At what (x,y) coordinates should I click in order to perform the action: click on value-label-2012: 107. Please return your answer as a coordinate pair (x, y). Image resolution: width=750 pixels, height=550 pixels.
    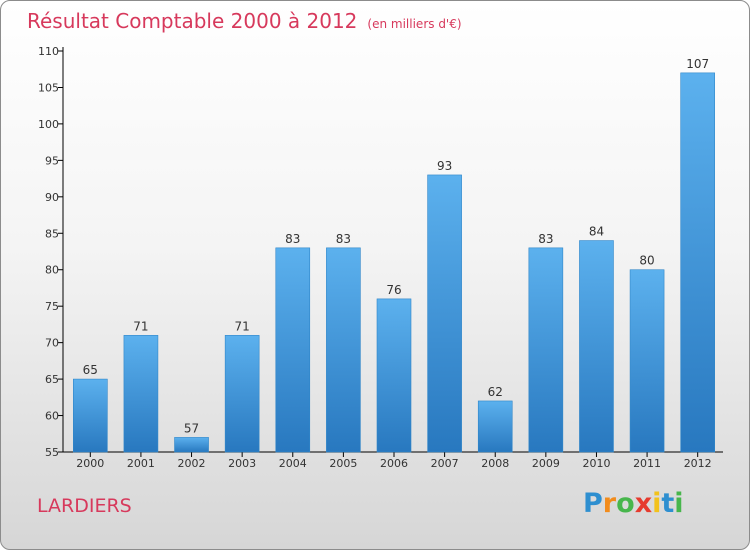
    Looking at the image, I should click on (697, 64).